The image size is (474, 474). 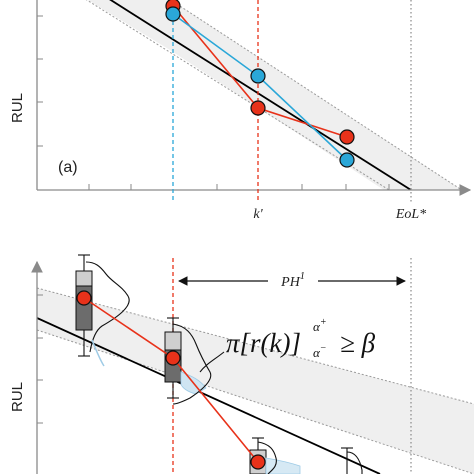 What do you see at coordinates (258, 214) in the screenshot?
I see `tick-label-k-prime: k'` at bounding box center [258, 214].